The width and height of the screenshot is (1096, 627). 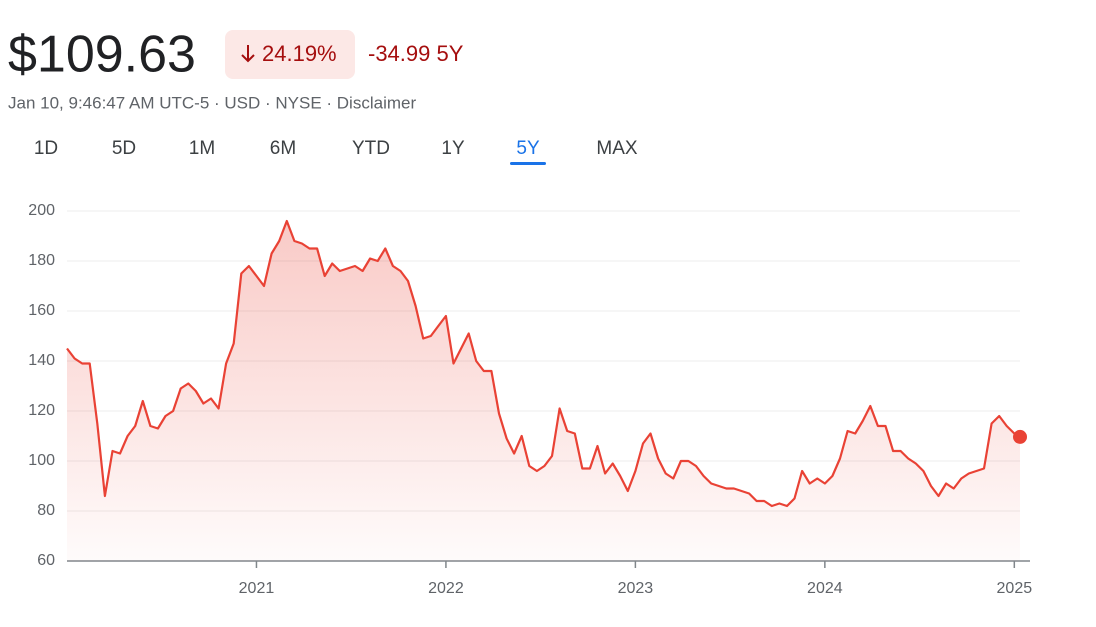 I want to click on range-tab: 1D, so click(x=46, y=148).